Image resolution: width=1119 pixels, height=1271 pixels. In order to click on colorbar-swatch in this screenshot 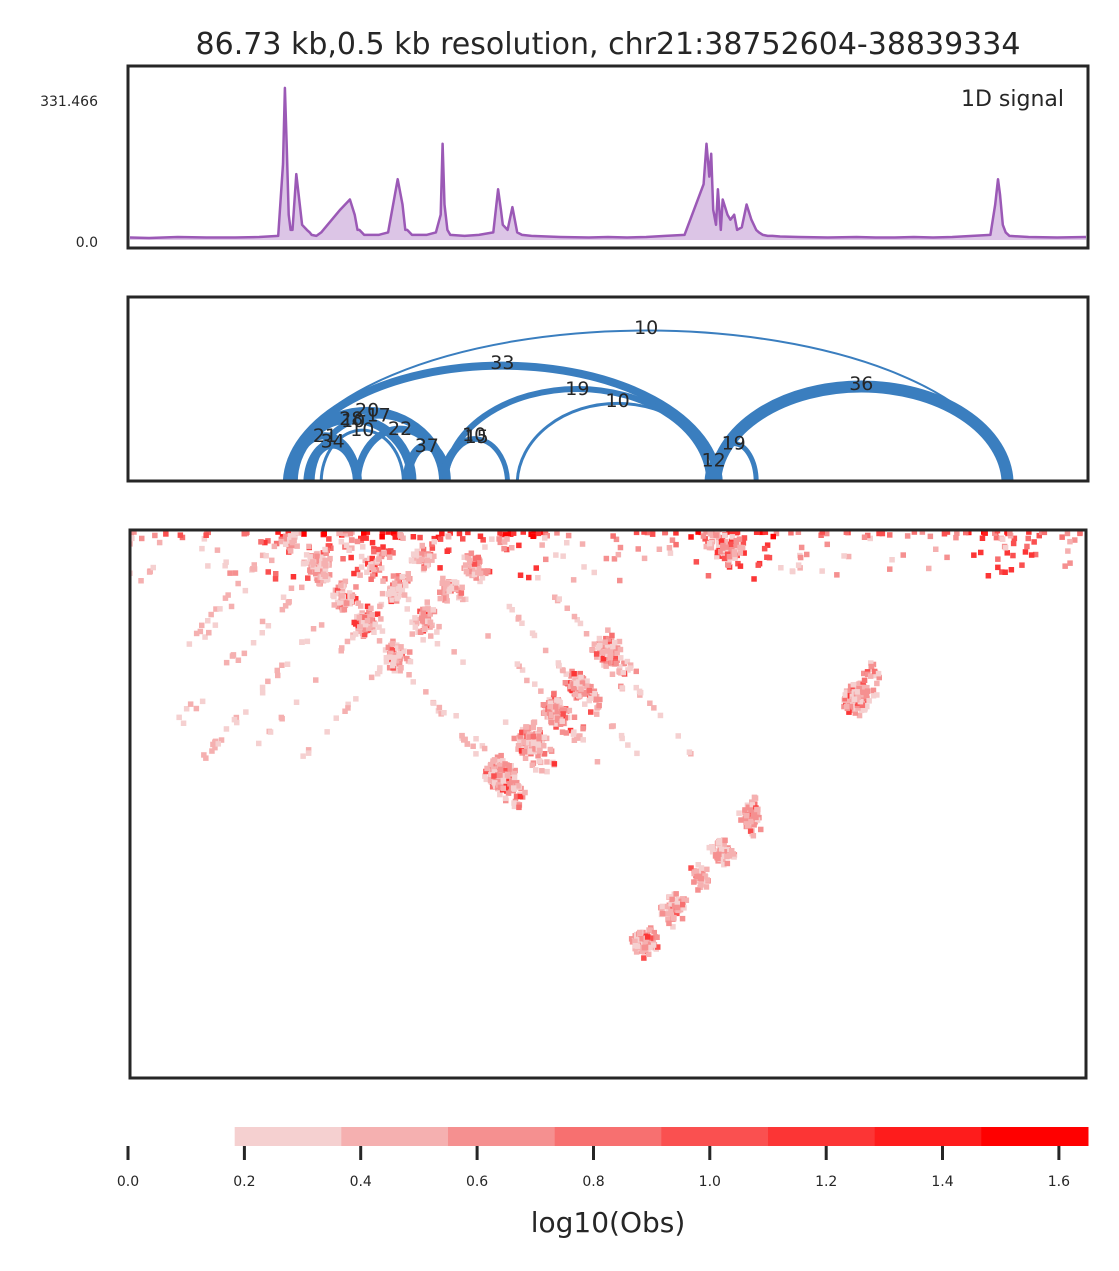, I will do `click(608, 1136)`.